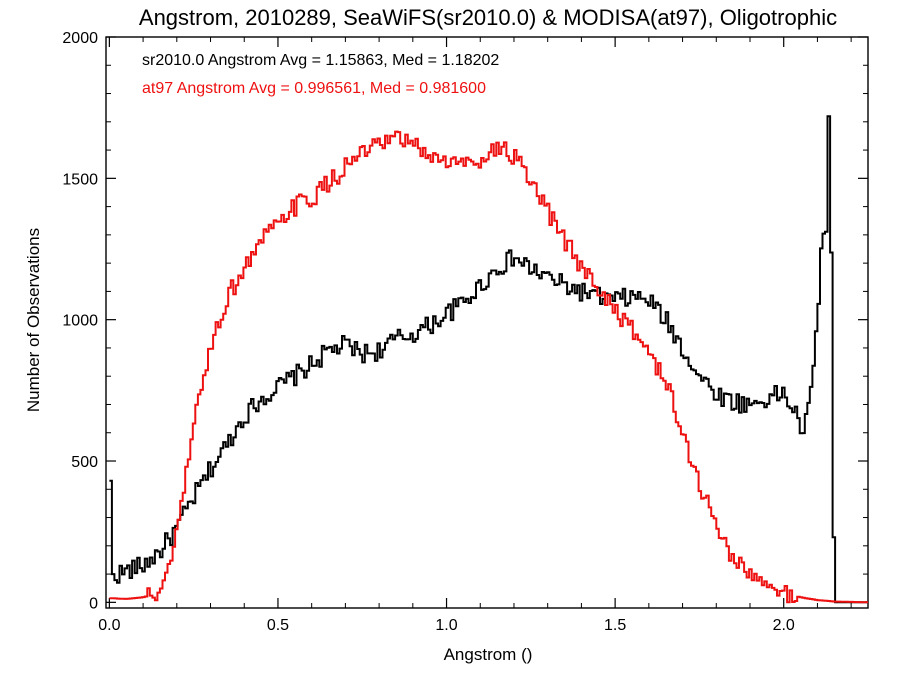 Image resolution: width=900 pixels, height=675 pixels. I want to click on y-tick-label: 500, so click(84, 462).